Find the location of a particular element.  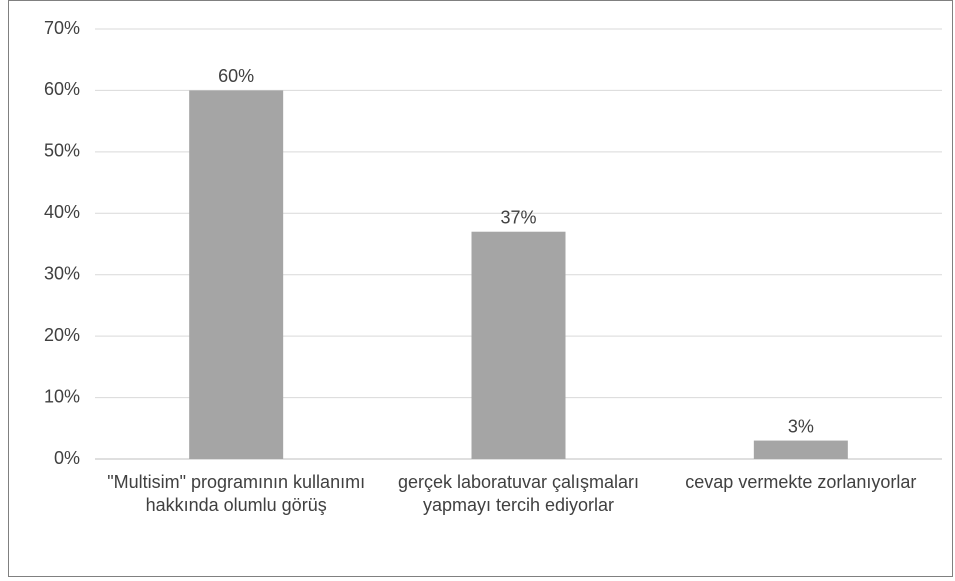

y-tick-label: 10% is located at coordinates (62, 396).